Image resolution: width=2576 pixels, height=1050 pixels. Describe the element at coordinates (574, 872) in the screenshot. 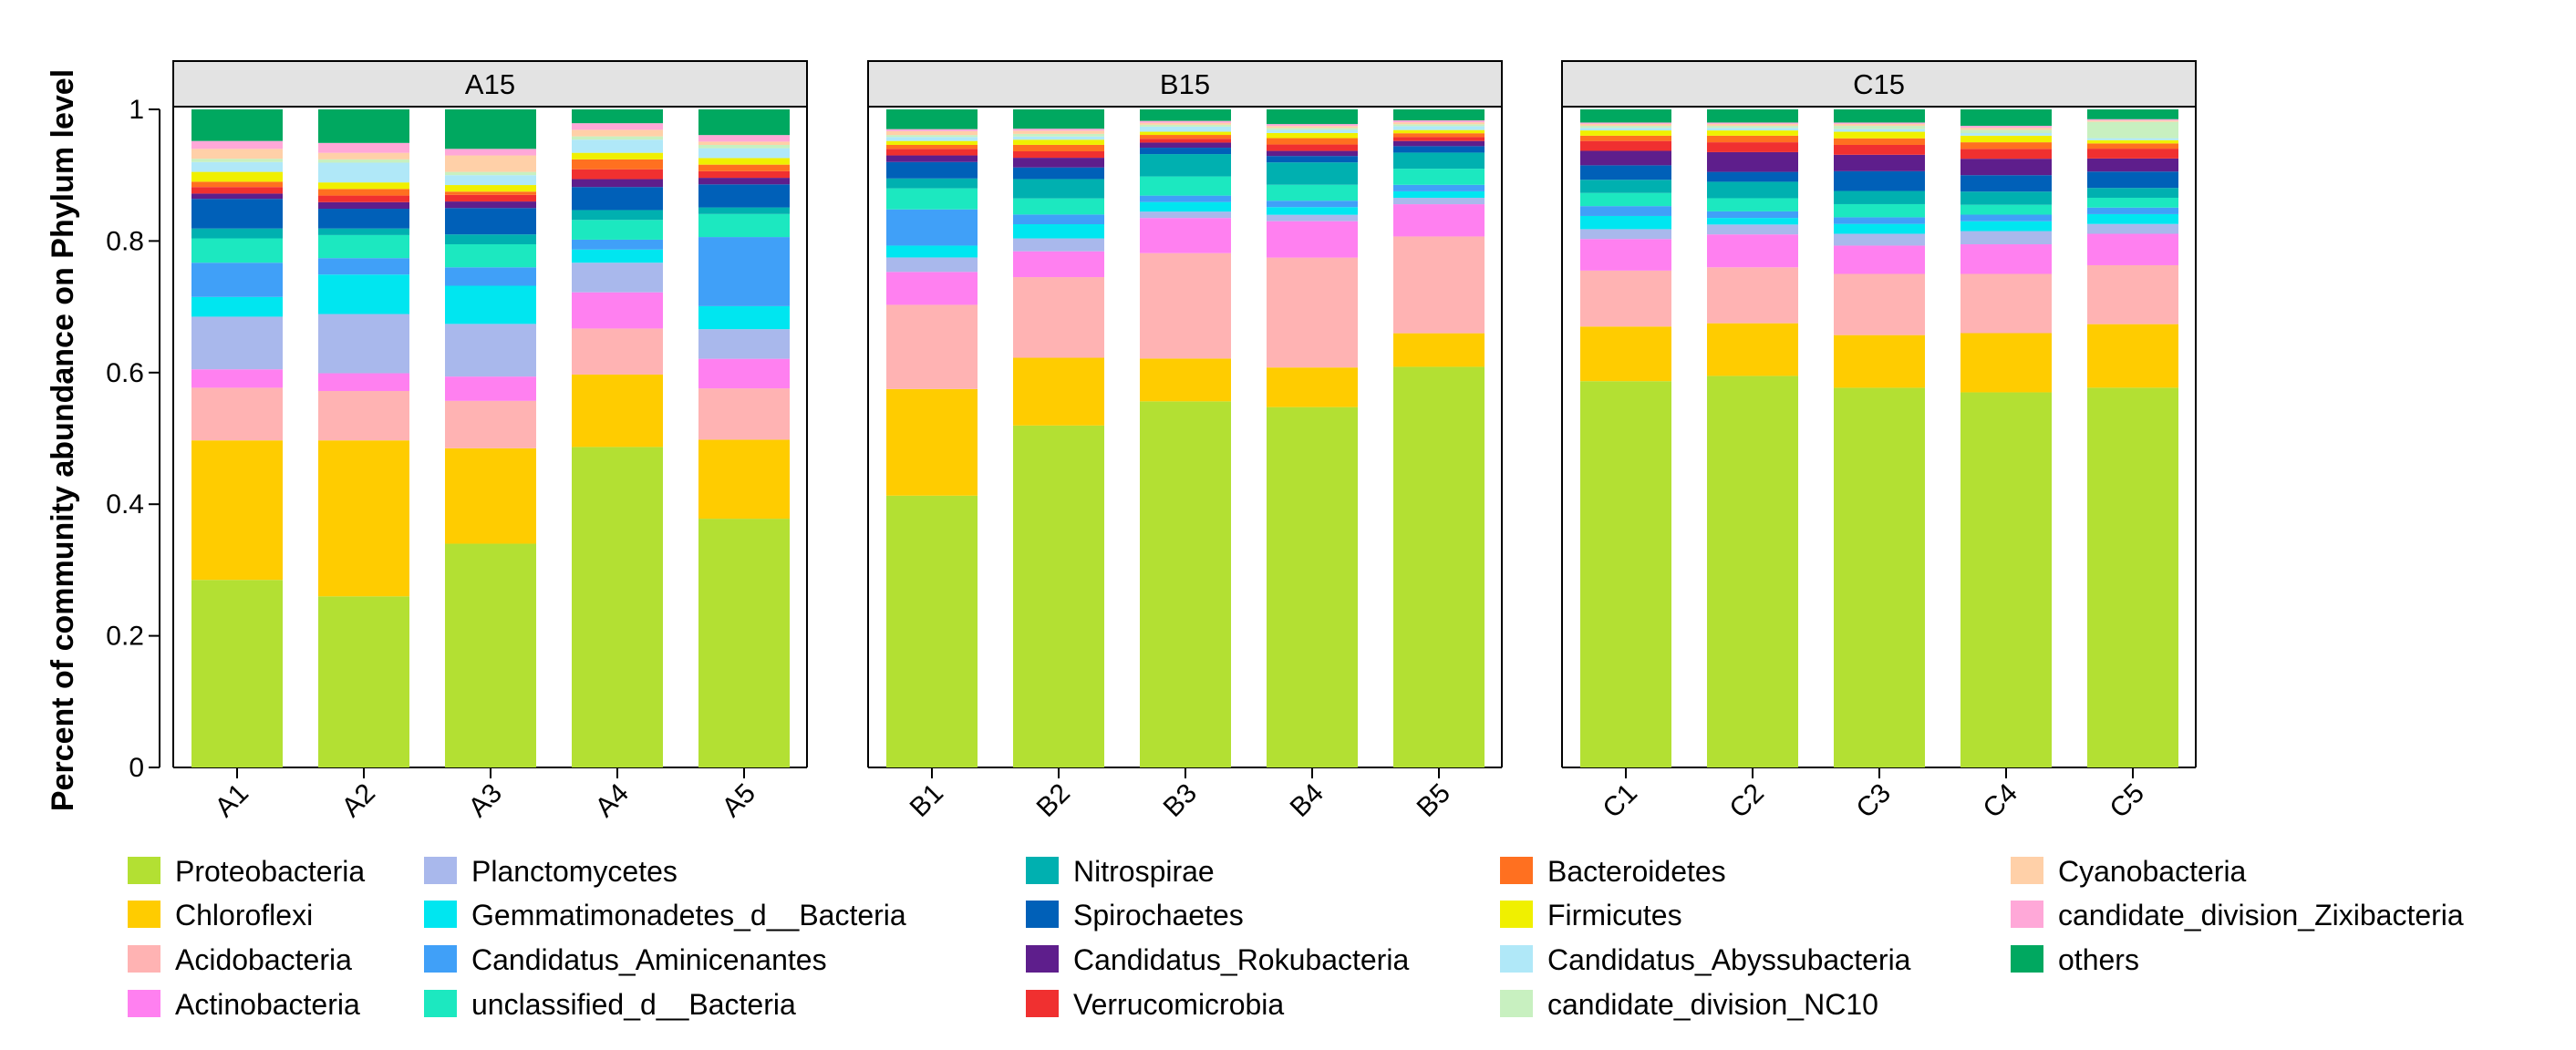

I see `legend-label: Planctomycetes` at that location.